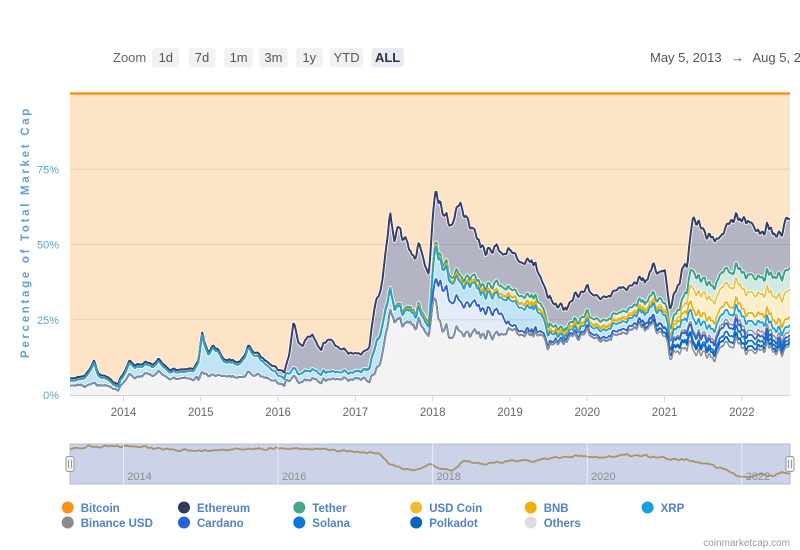  What do you see at coordinates (673, 509) in the screenshot?
I see `svg-text: XRP` at bounding box center [673, 509].